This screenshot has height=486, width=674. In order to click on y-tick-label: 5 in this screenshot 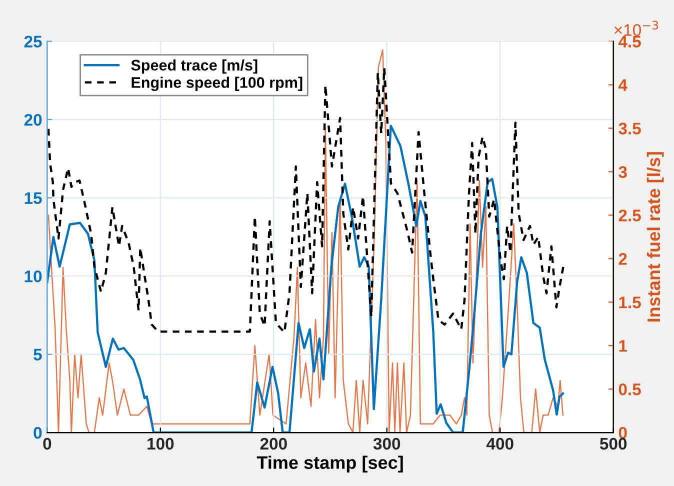, I will do `click(38, 354)`.